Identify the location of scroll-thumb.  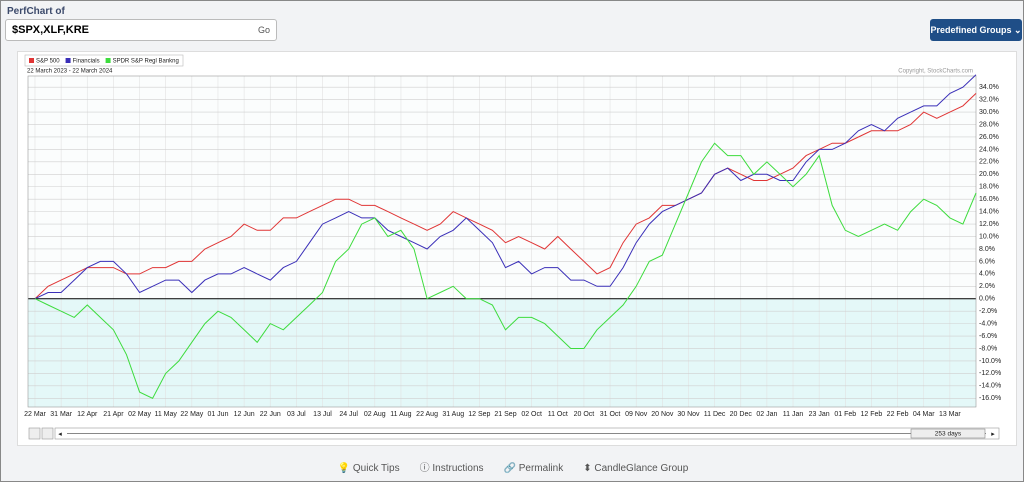
(948, 433).